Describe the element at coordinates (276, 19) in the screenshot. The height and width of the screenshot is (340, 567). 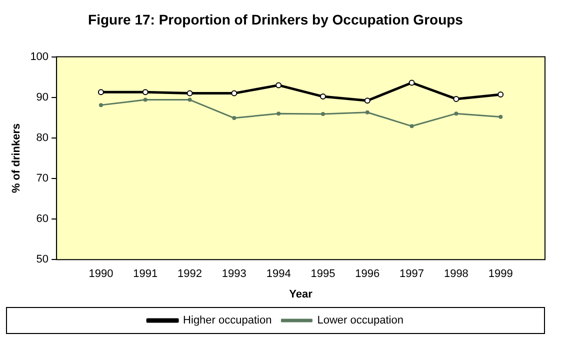
I see `chart-title: Figure 17: Proportion of Drinkers by Occupation Groups` at that location.